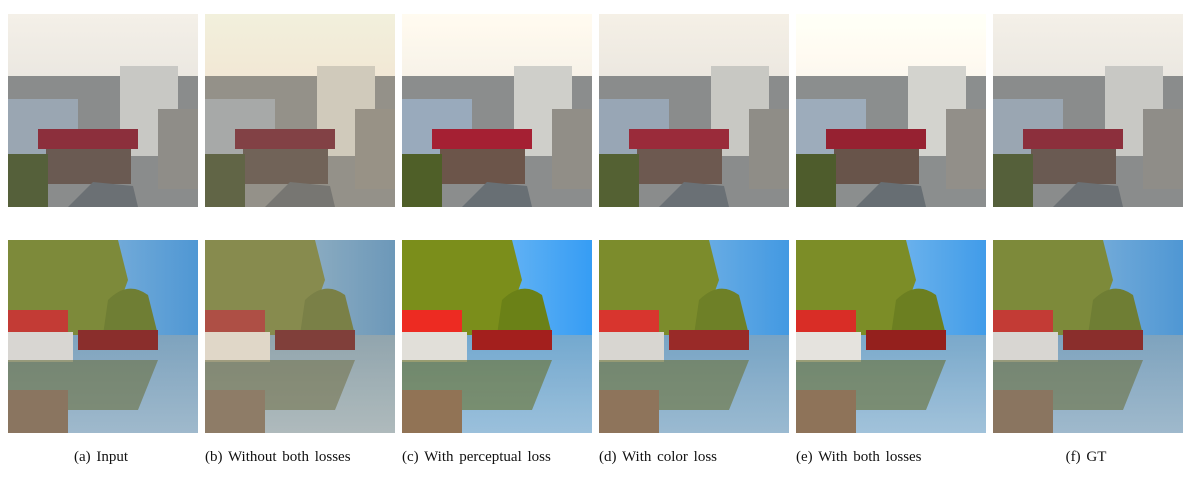  I want to click on caption: (b) Without both losses, so click(278, 457).